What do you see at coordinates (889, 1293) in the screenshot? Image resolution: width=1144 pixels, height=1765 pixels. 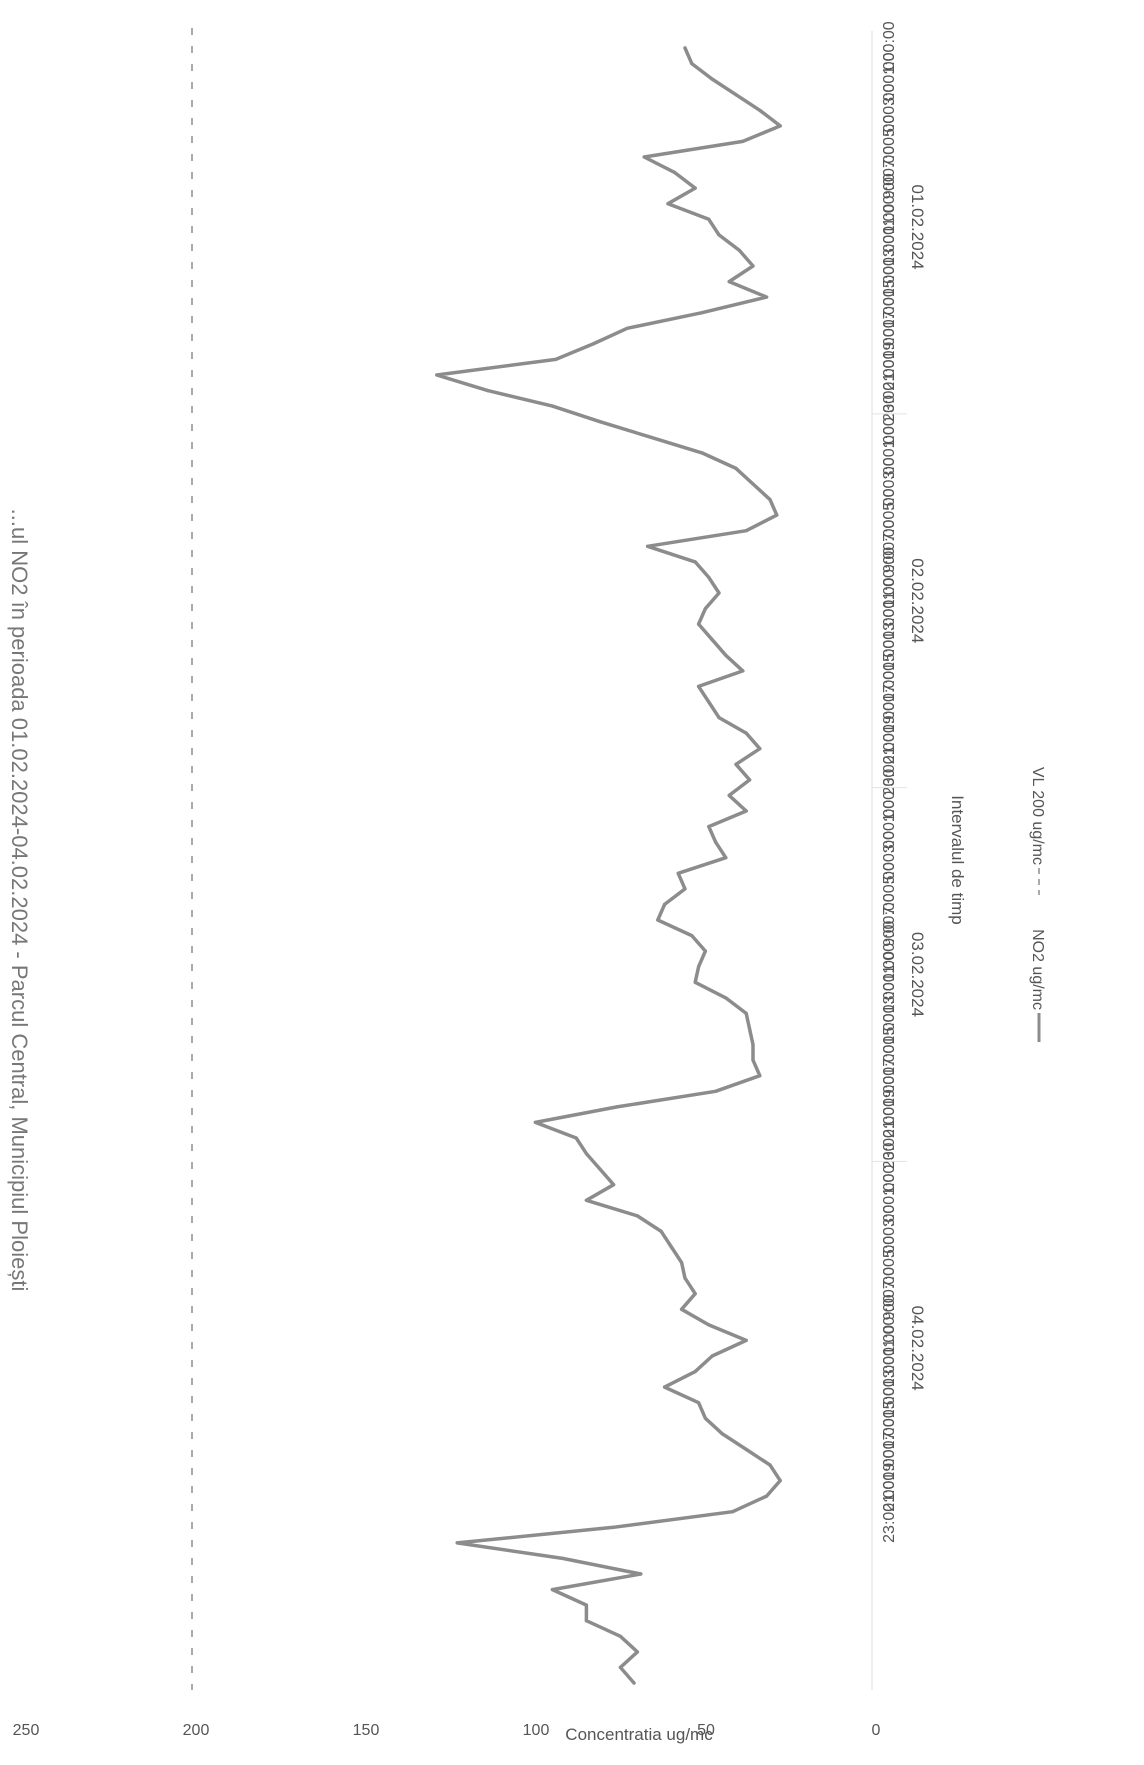 I see `x-tick-label: 9:00:00` at bounding box center [889, 1293].